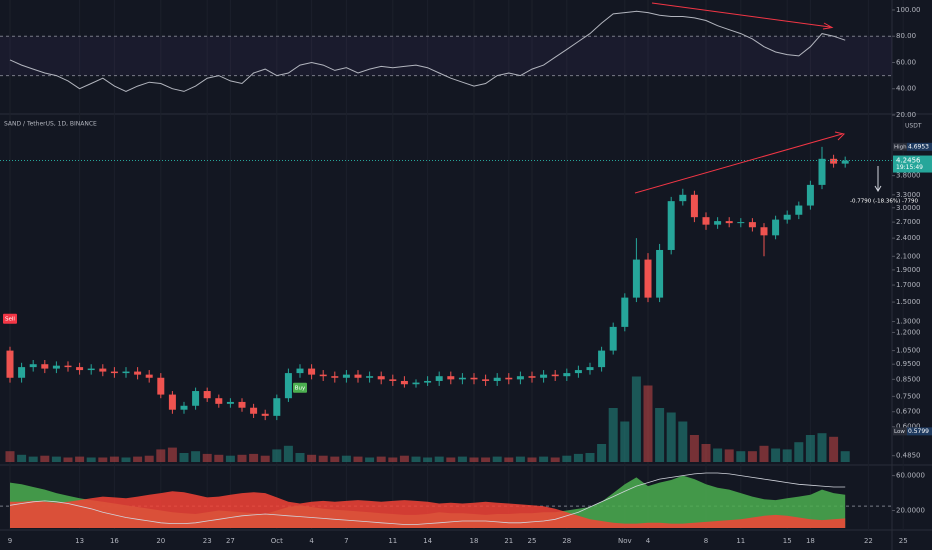 The image size is (932, 550). Describe the element at coordinates (909, 167) in the screenshot. I see `countdown-label: 19:15:49` at that location.